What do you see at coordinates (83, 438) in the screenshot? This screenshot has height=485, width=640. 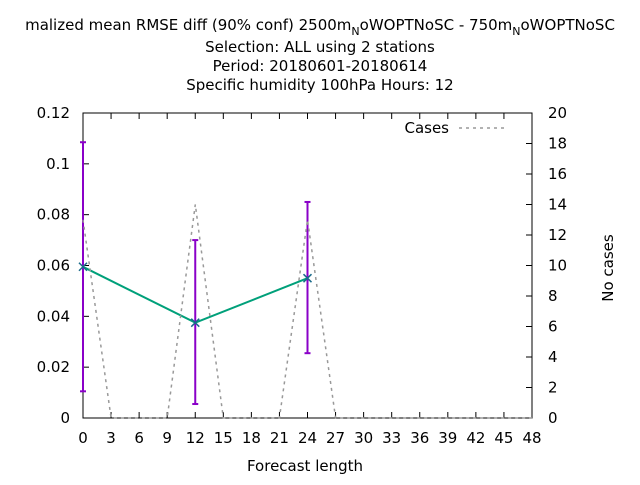 I see `x-tick-label: 0` at bounding box center [83, 438].